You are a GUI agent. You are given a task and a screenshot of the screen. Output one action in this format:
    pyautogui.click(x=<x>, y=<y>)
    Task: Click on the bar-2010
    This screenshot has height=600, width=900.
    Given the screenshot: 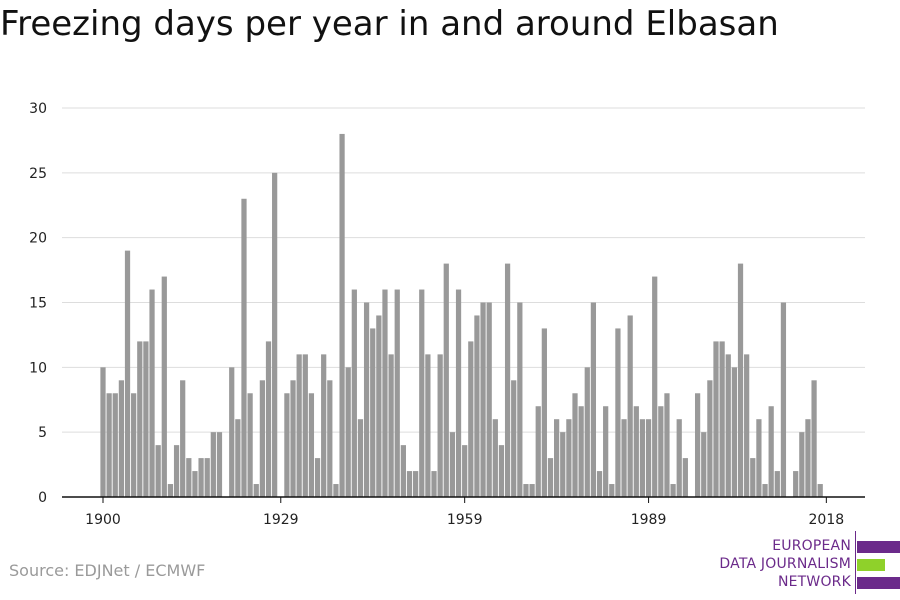 What is the action you would take?
    pyautogui.click(x=777, y=484)
    